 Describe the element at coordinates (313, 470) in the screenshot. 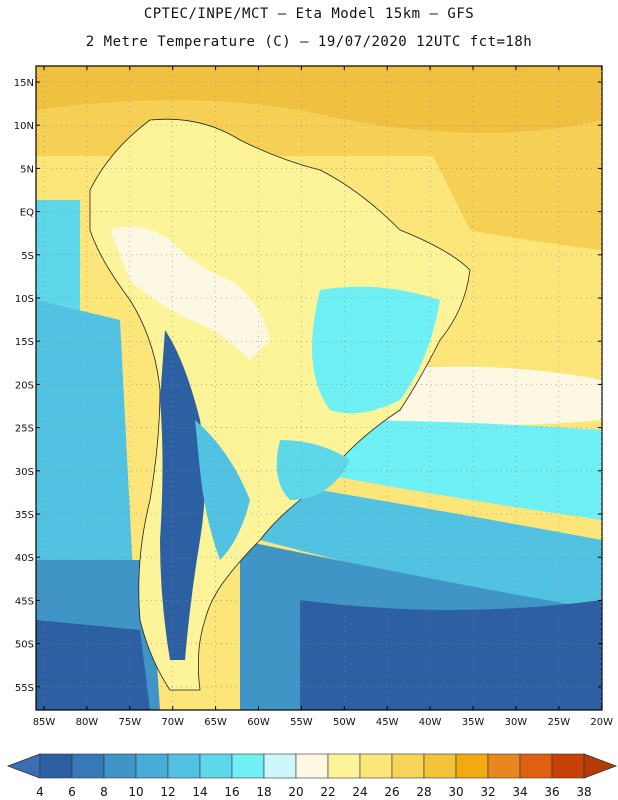

I see `southern-brazil-cool` at that location.